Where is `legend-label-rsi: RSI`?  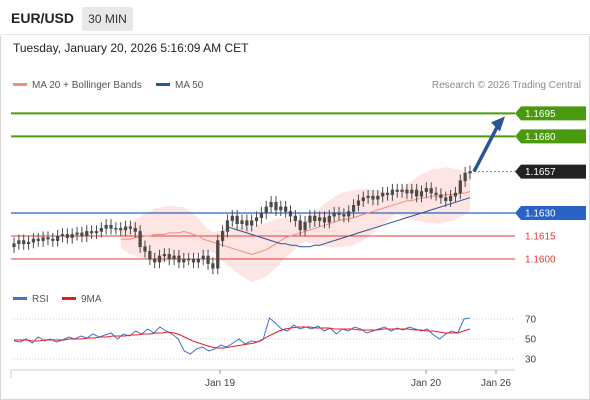
legend-label-rsi: RSI is located at coordinates (40, 299).